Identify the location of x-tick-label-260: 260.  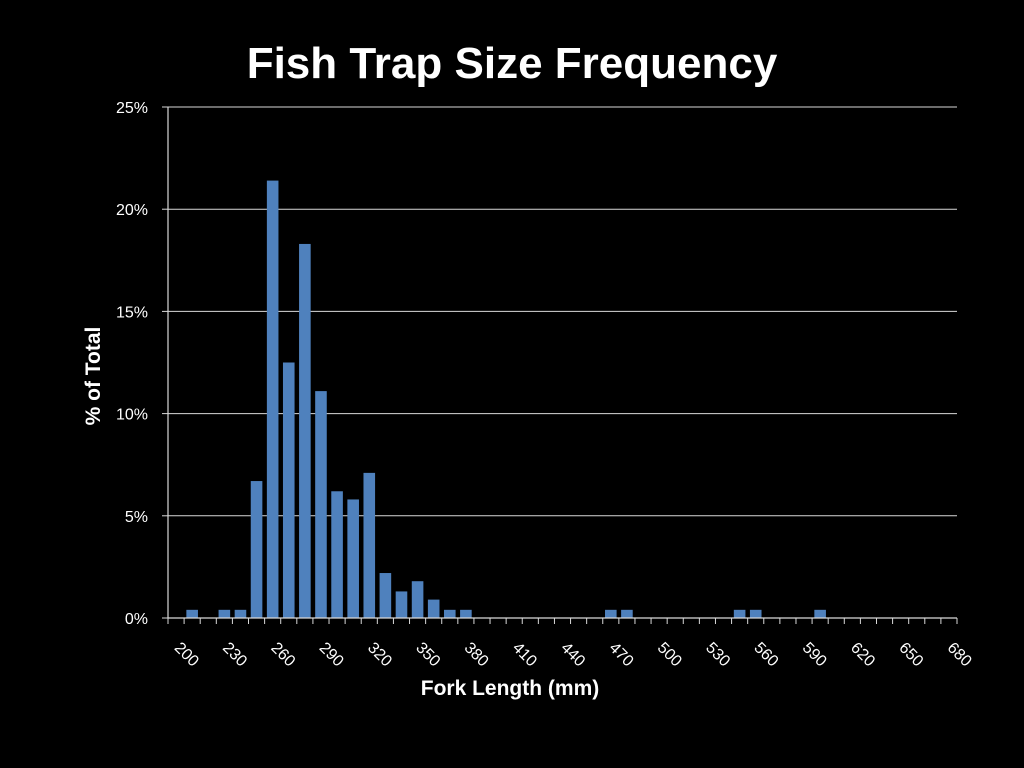
(282, 654).